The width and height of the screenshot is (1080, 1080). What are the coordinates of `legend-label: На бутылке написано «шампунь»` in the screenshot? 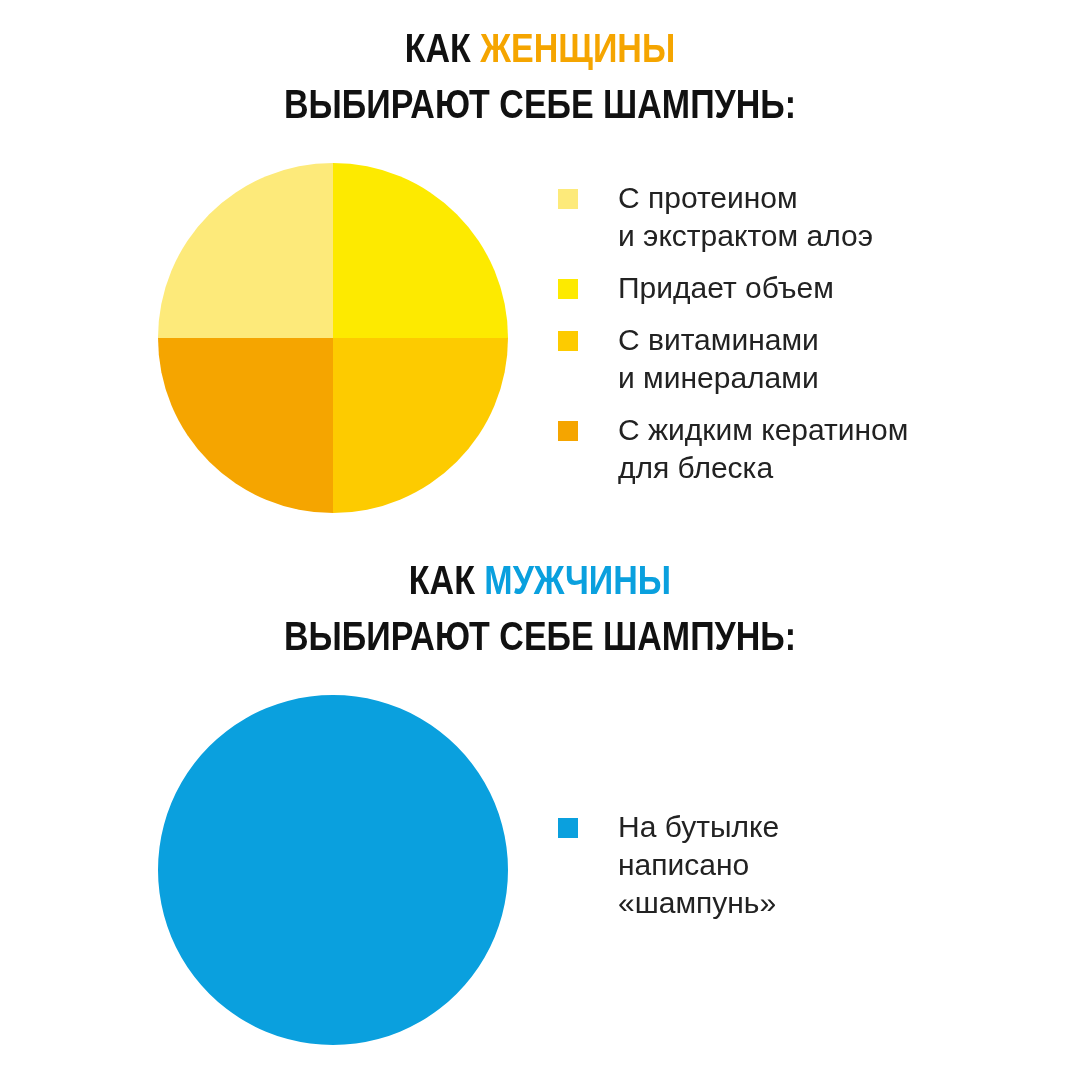 It's located at (699, 865).